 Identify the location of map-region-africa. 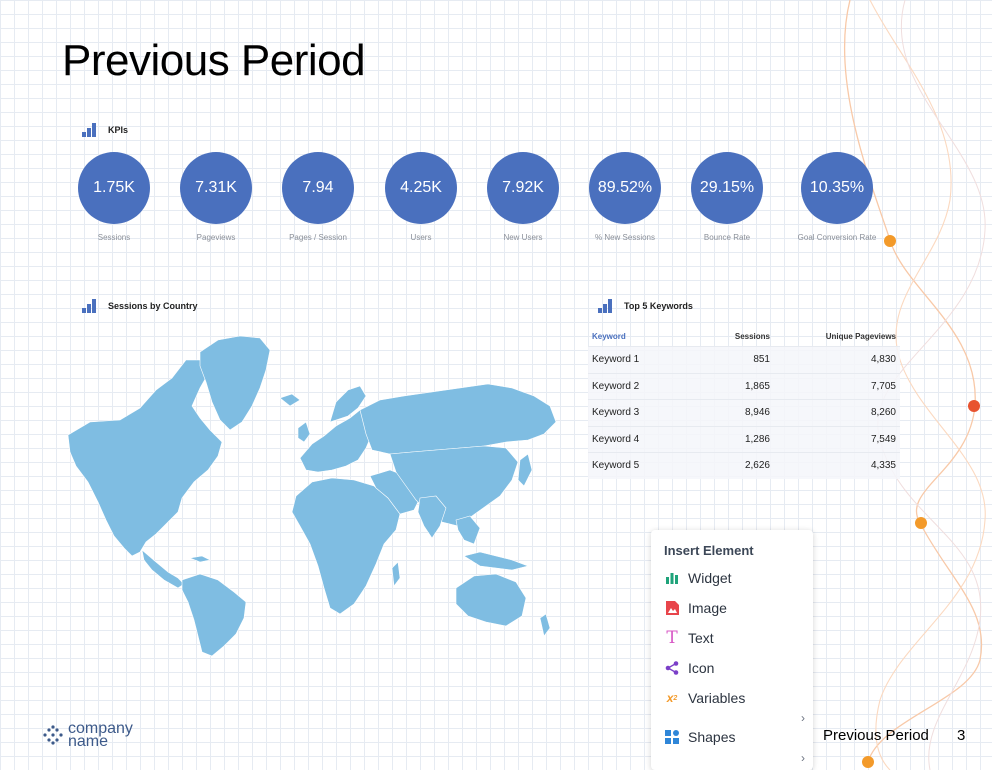
(346, 546).